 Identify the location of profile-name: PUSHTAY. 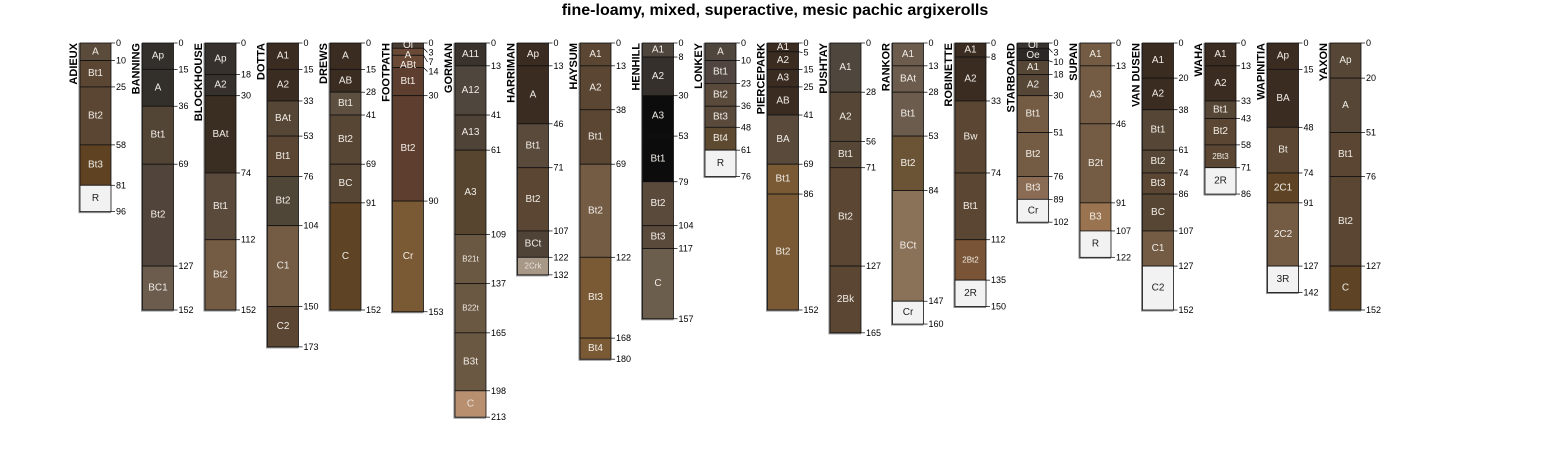
(824, 67).